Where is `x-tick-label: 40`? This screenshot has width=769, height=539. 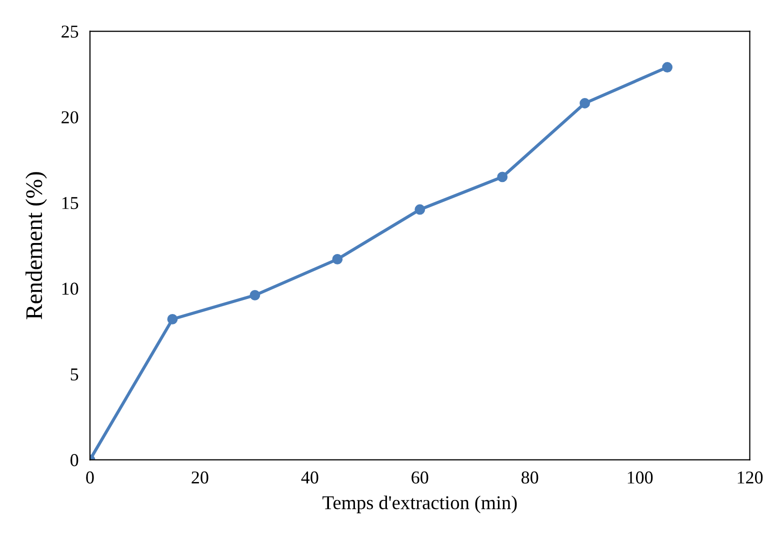 x-tick-label: 40 is located at coordinates (309, 477).